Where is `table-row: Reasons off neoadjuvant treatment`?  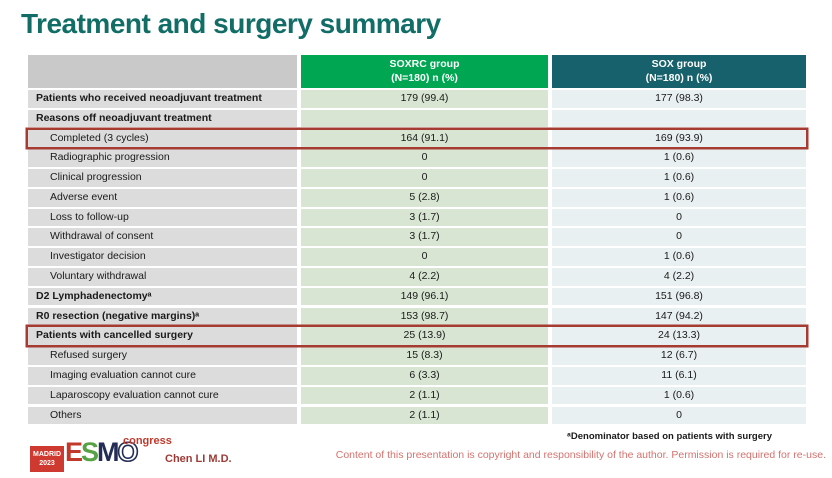 table-row: Reasons off neoadjuvant treatment is located at coordinates (417, 118).